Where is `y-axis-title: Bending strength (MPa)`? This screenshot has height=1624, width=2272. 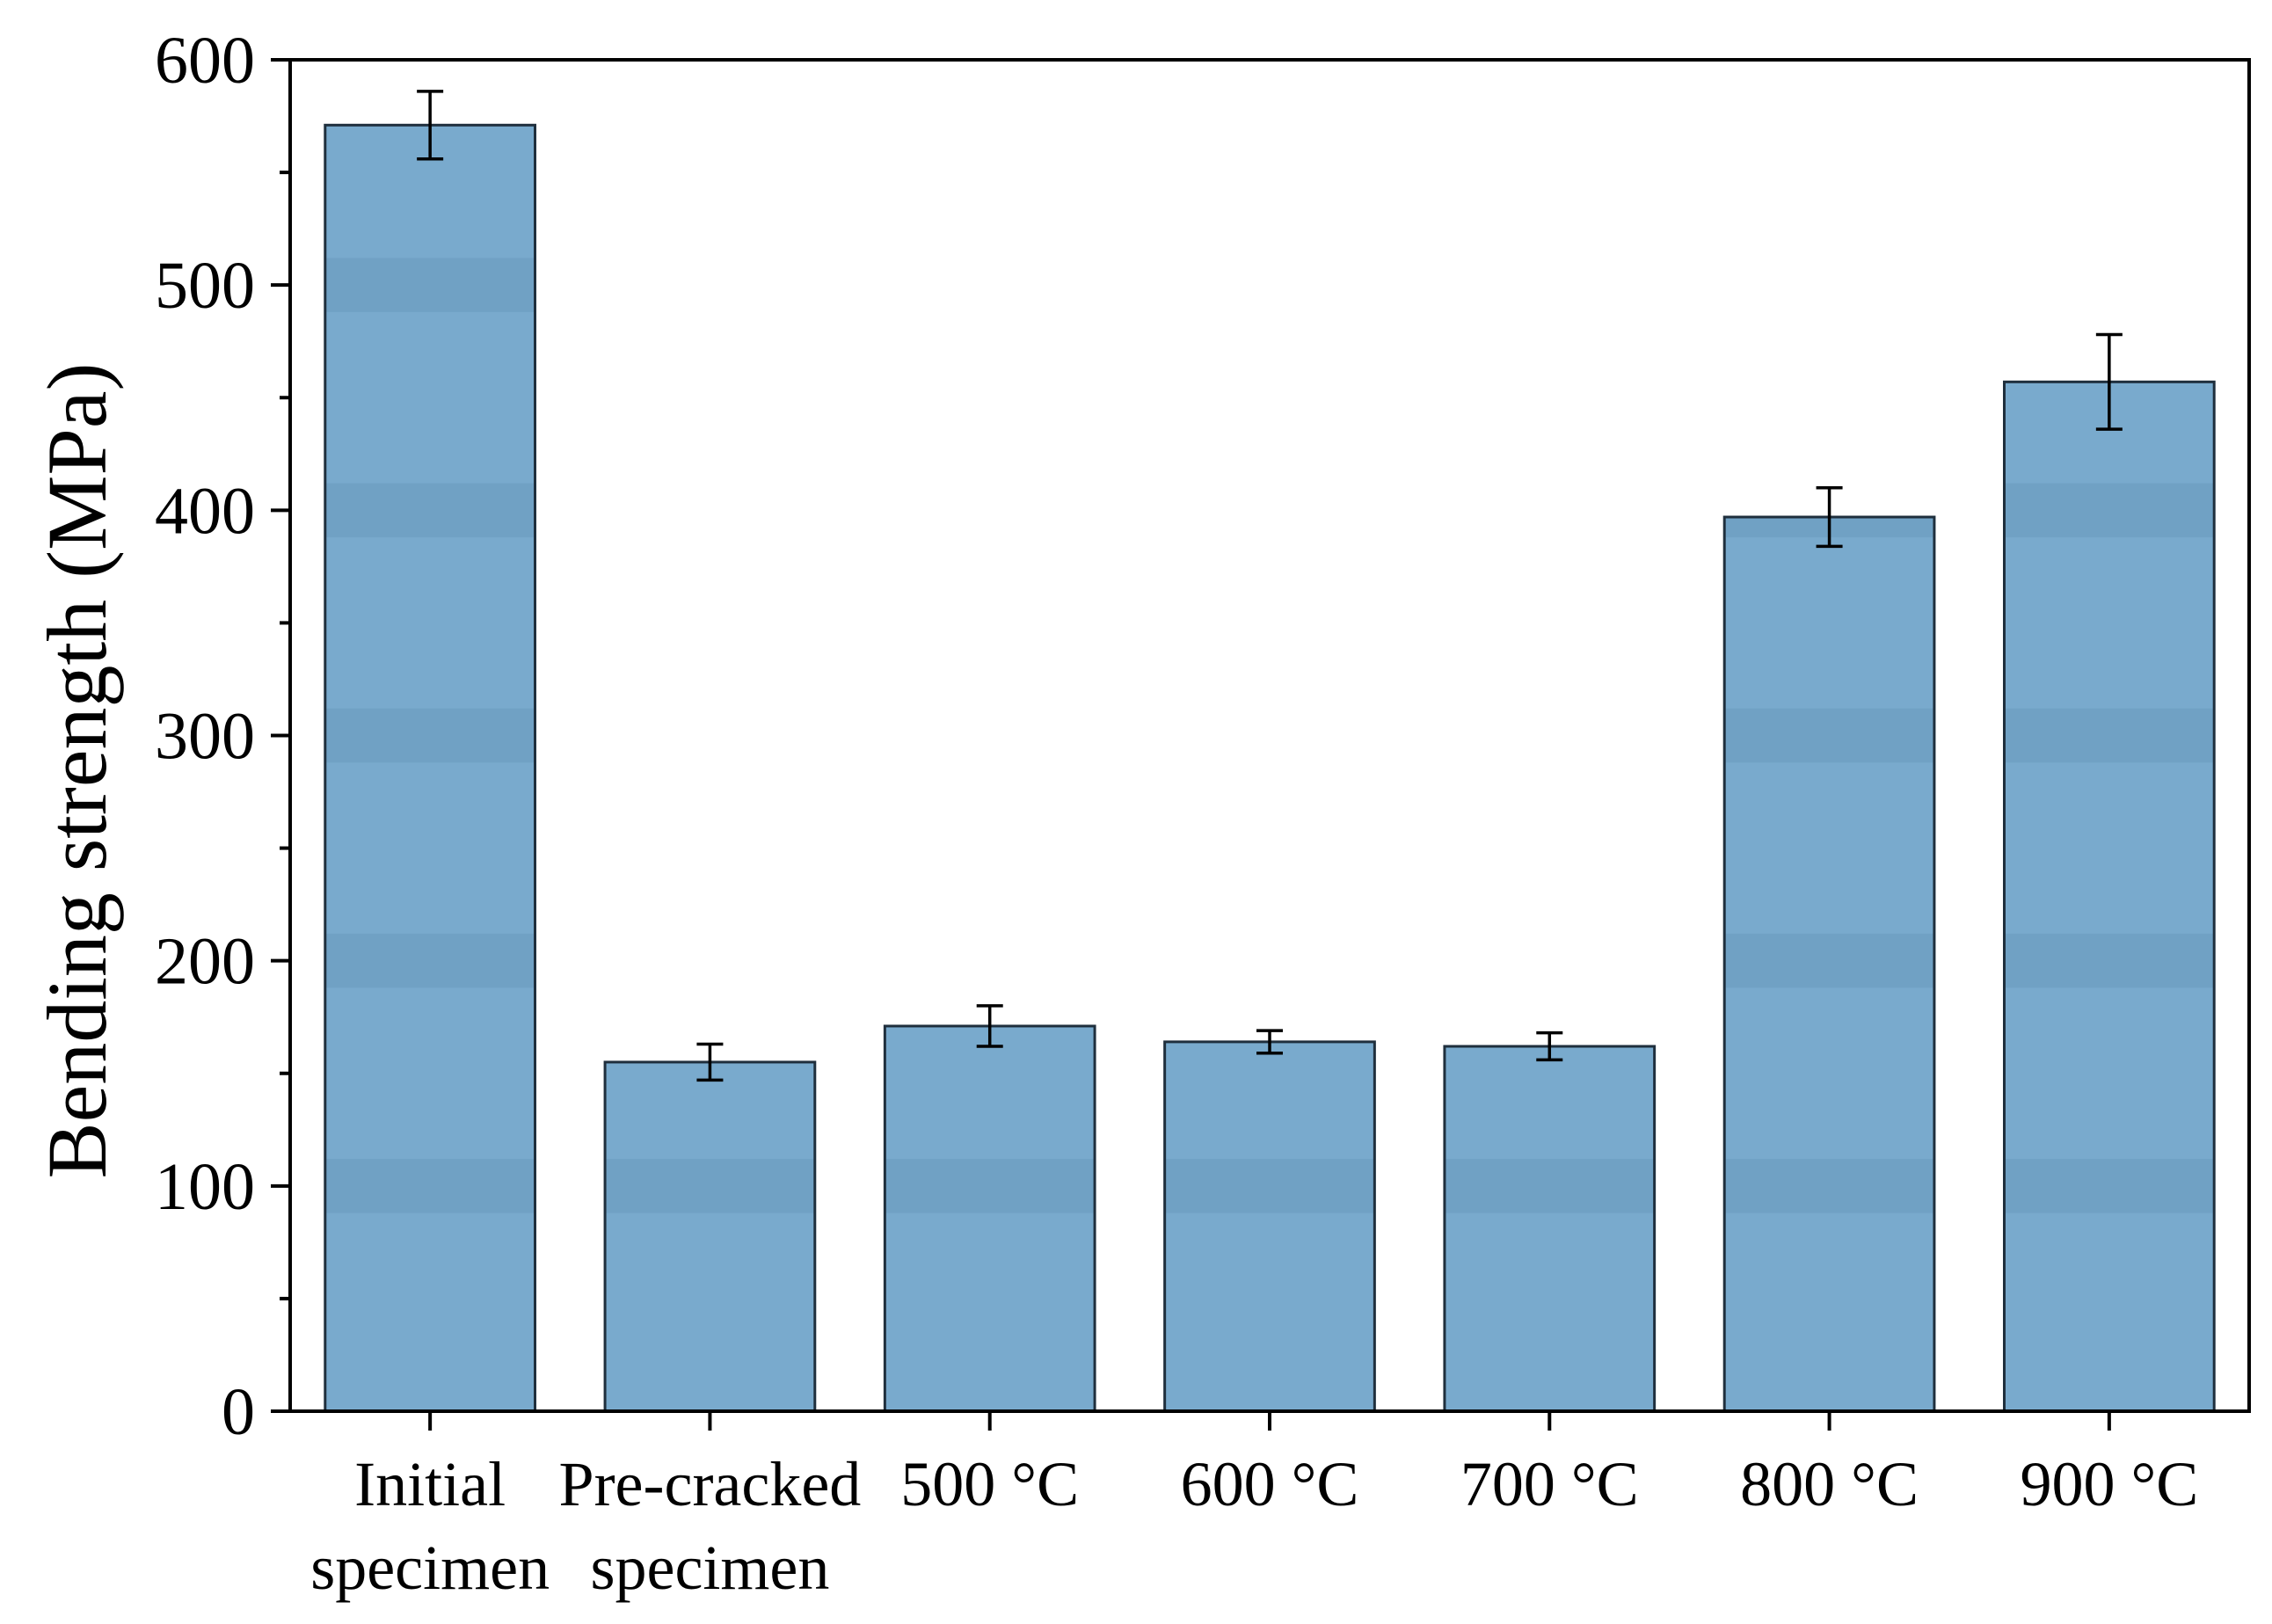 y-axis-title: Bending strength (MPa) is located at coordinates (77, 771).